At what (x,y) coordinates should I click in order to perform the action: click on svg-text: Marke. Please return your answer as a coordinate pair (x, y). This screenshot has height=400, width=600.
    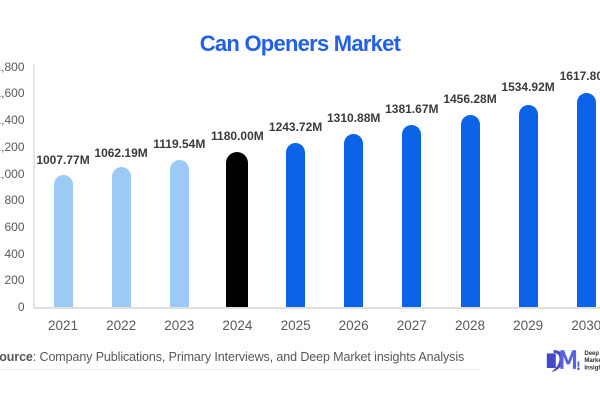
    Looking at the image, I should click on (592, 361).